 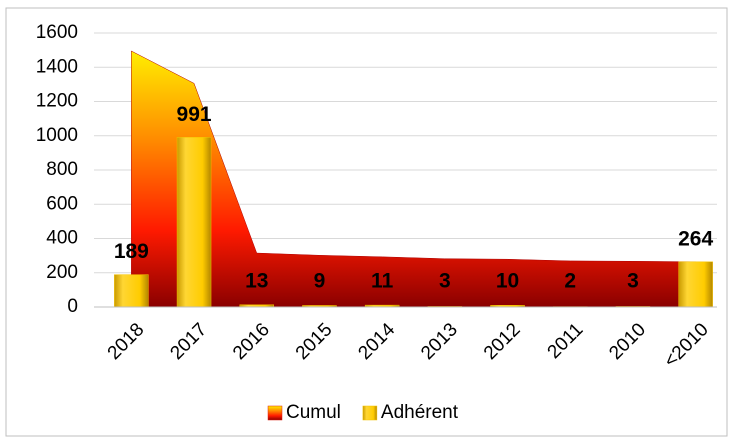 I want to click on y-tick-label: 800, so click(x=62, y=169).